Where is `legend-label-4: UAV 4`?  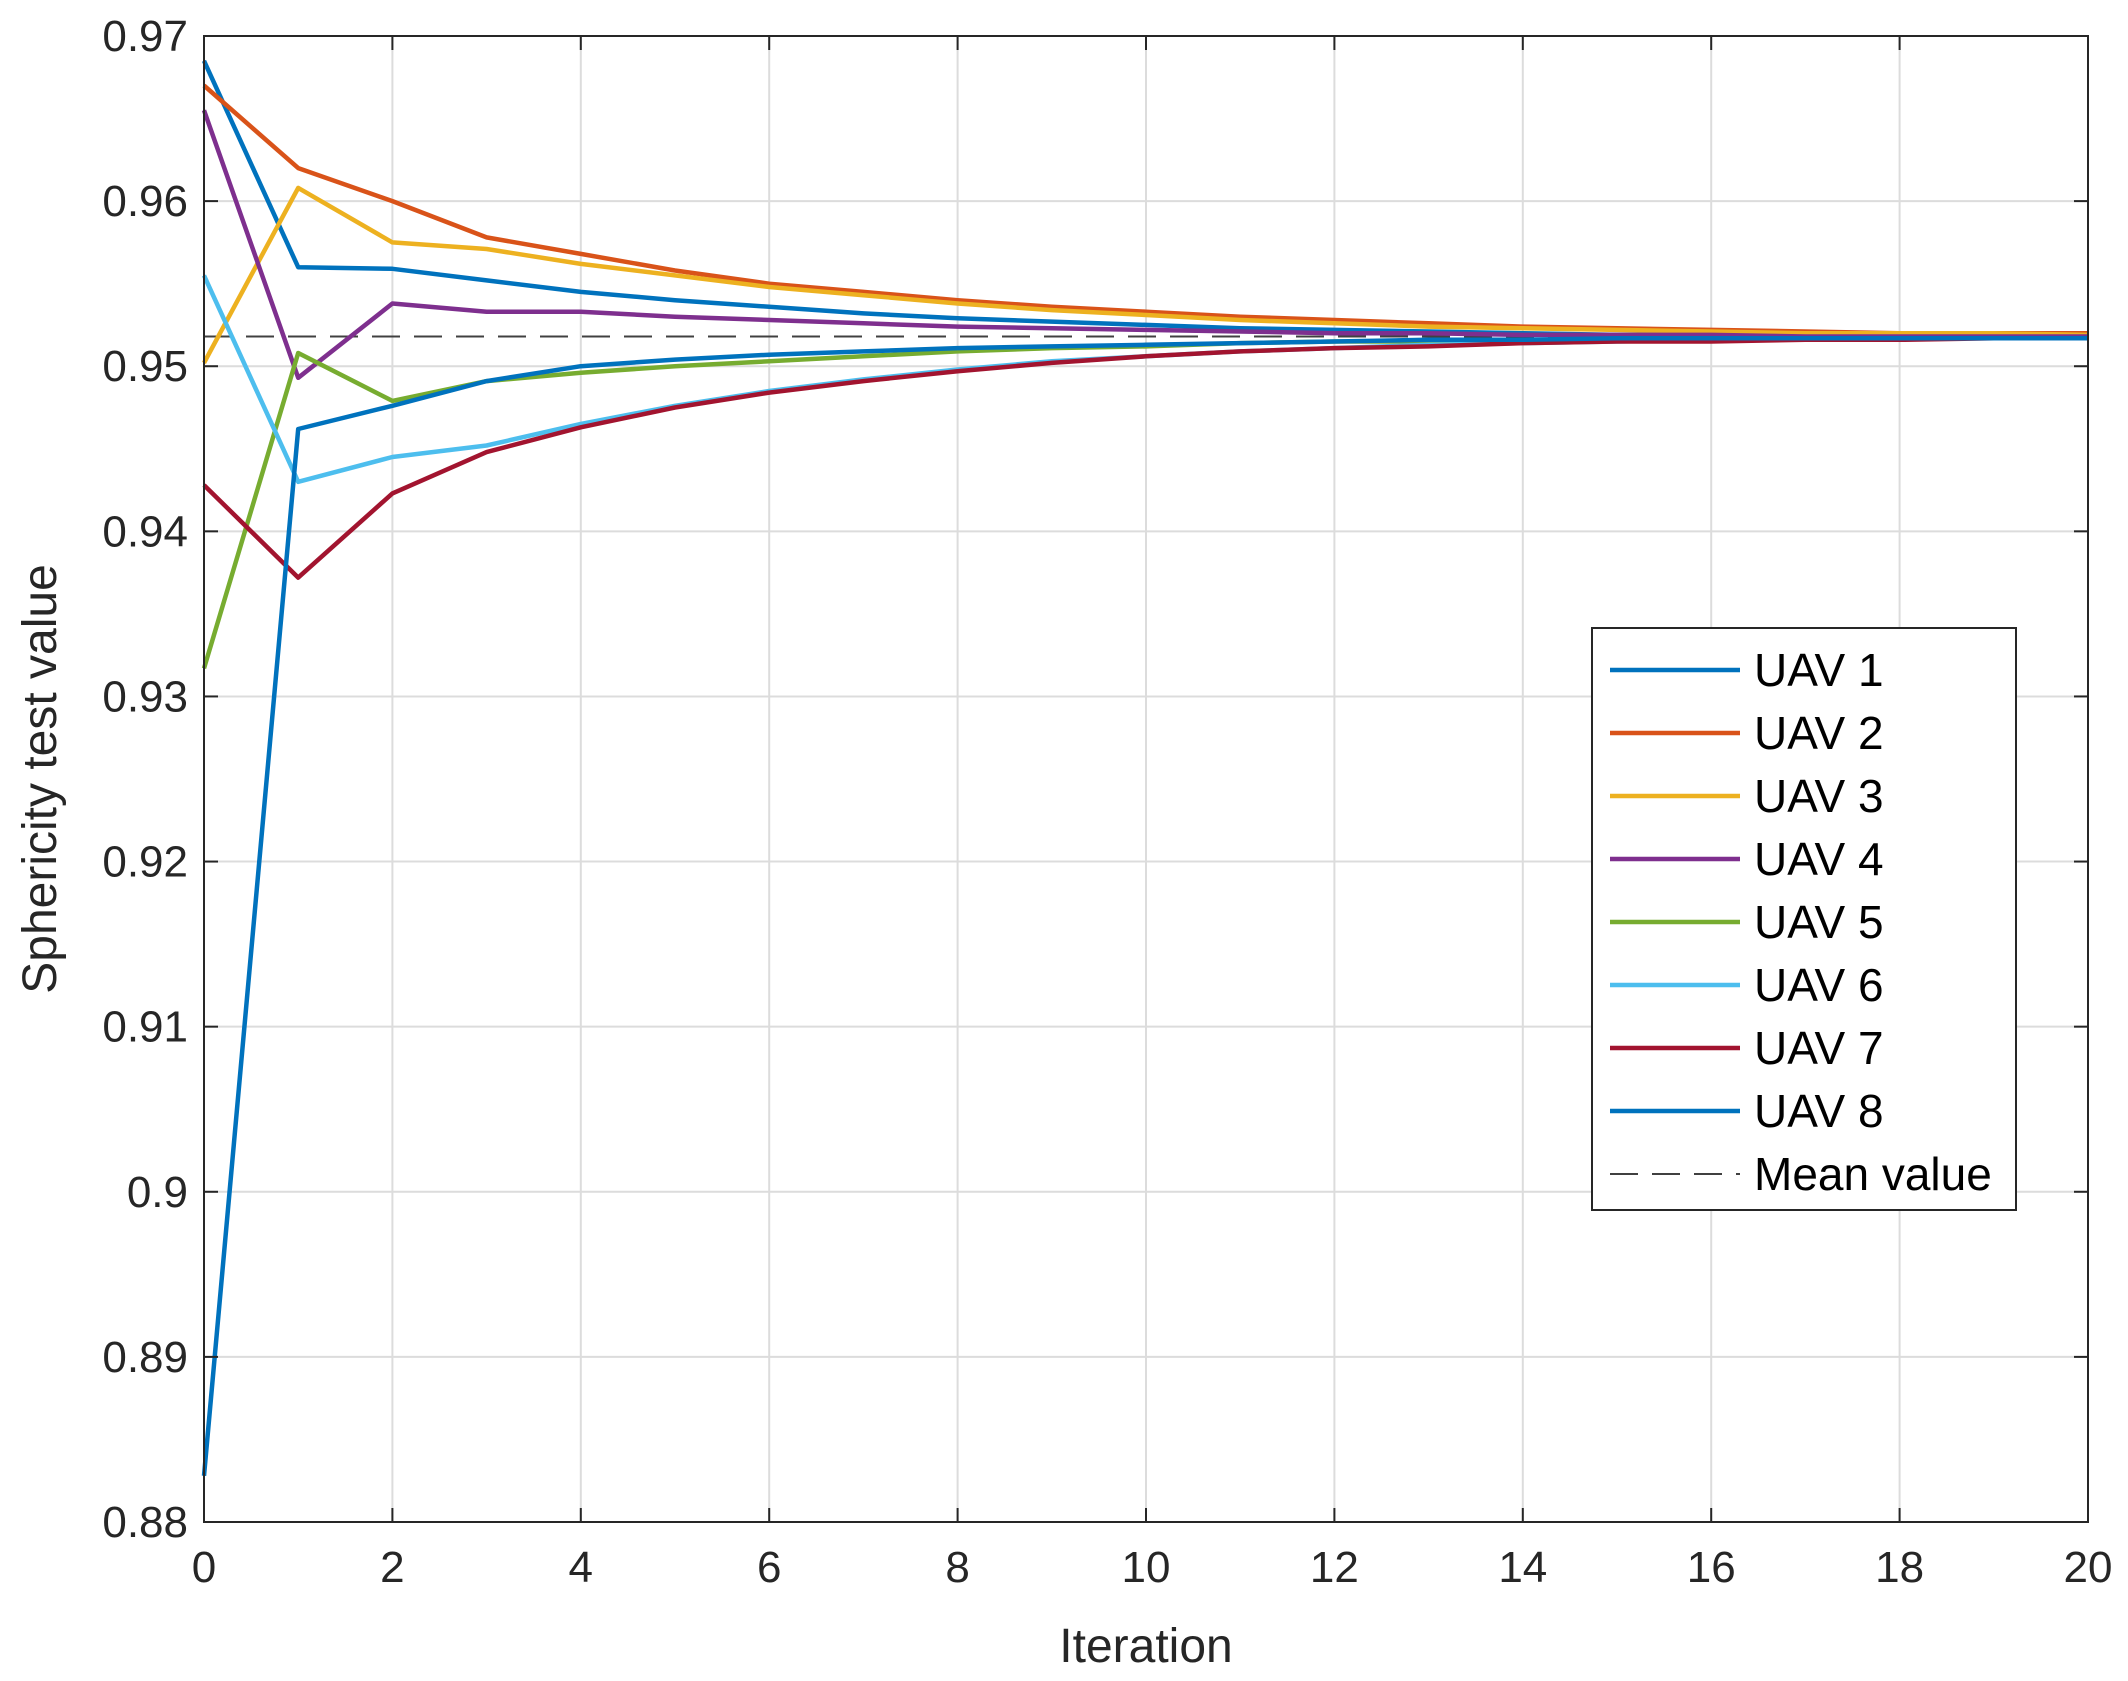 legend-label-4: UAV 4 is located at coordinates (1819, 859).